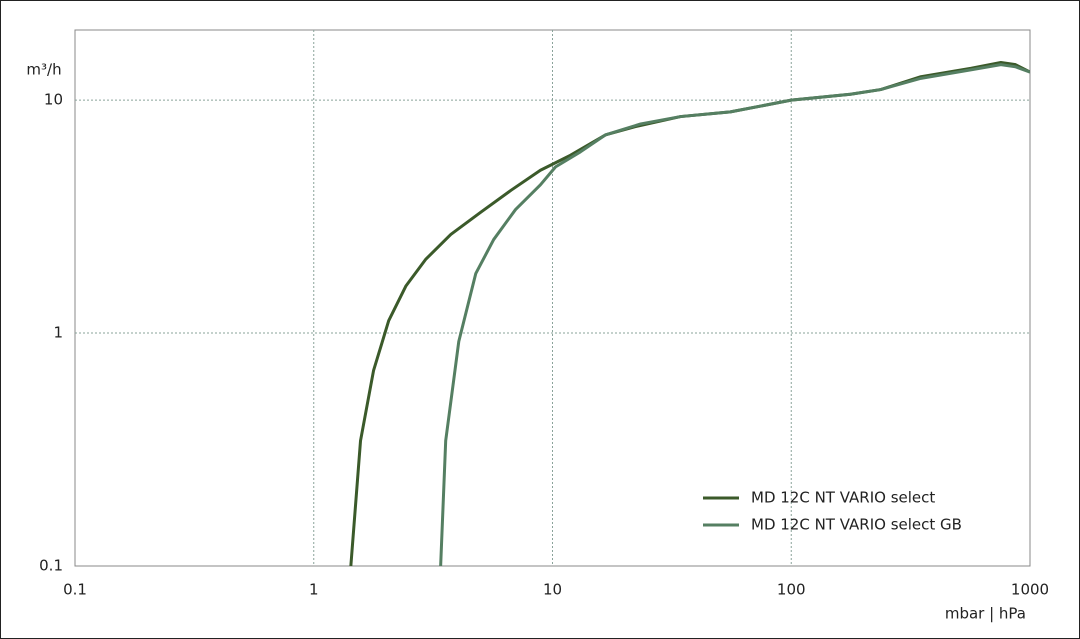  What do you see at coordinates (58, 333) in the screenshot?
I see `y-tick-label: 1` at bounding box center [58, 333].